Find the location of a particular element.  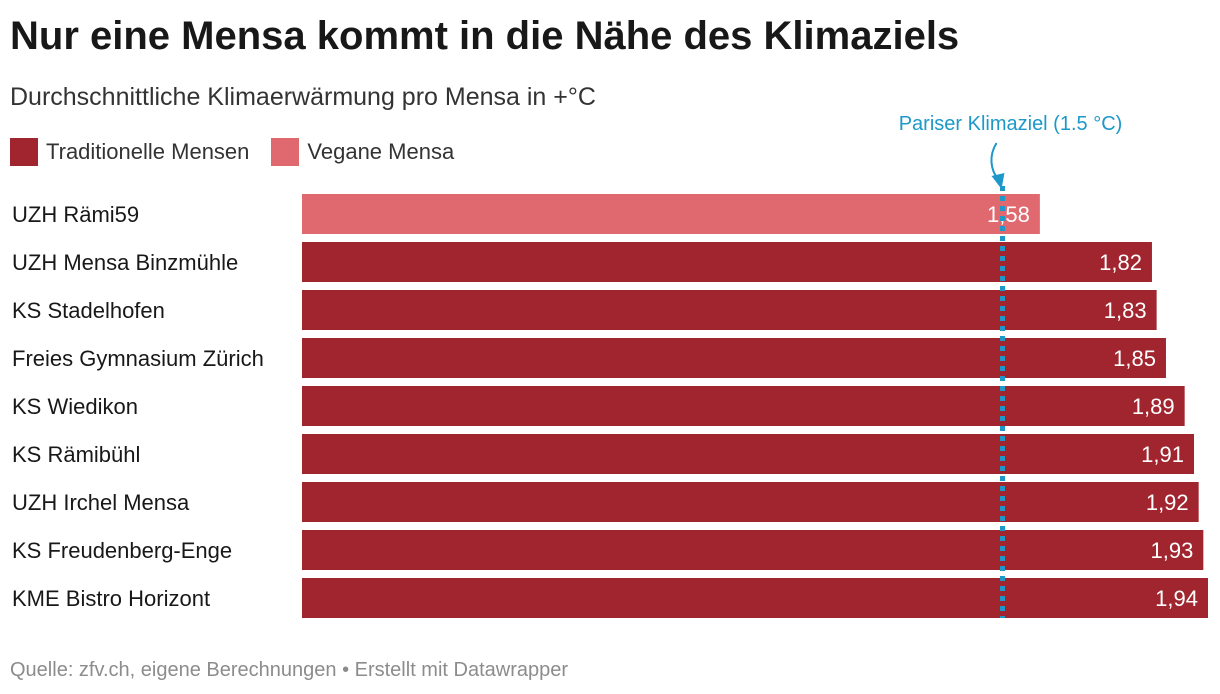

category-label: KS Wiedikon is located at coordinates (75, 406).